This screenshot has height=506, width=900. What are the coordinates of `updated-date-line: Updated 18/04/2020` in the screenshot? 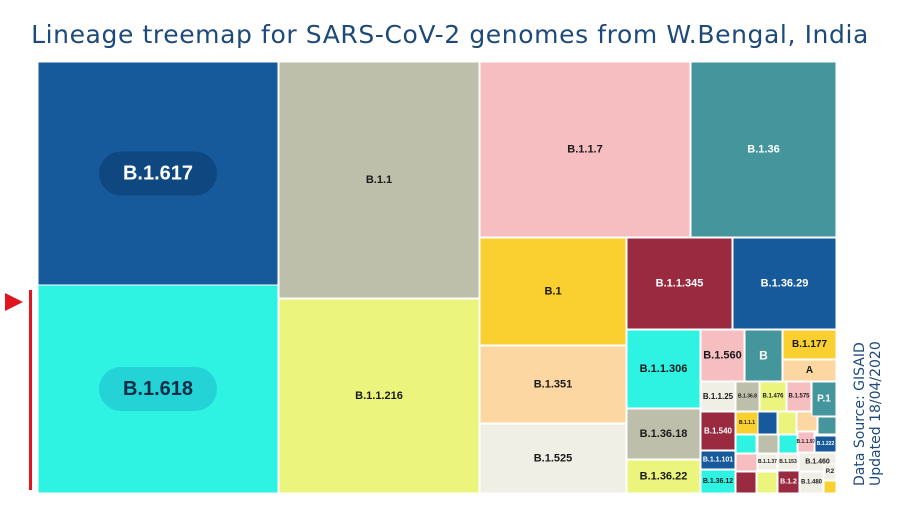 It's located at (876, 413).